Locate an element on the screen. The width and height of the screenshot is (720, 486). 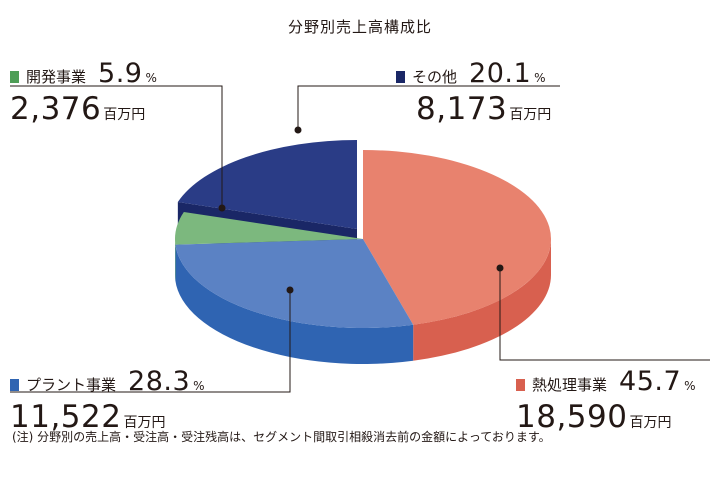
legend-swatch-netsushori is located at coordinates (520, 385).